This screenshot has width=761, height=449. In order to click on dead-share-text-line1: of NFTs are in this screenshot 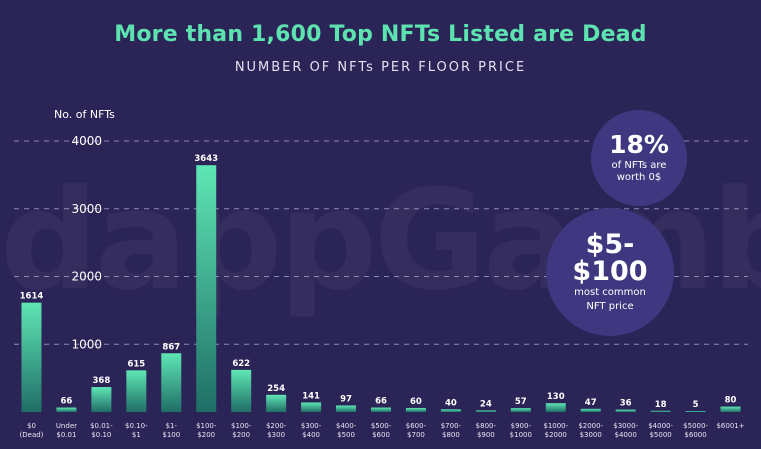, I will do `click(639, 165)`.